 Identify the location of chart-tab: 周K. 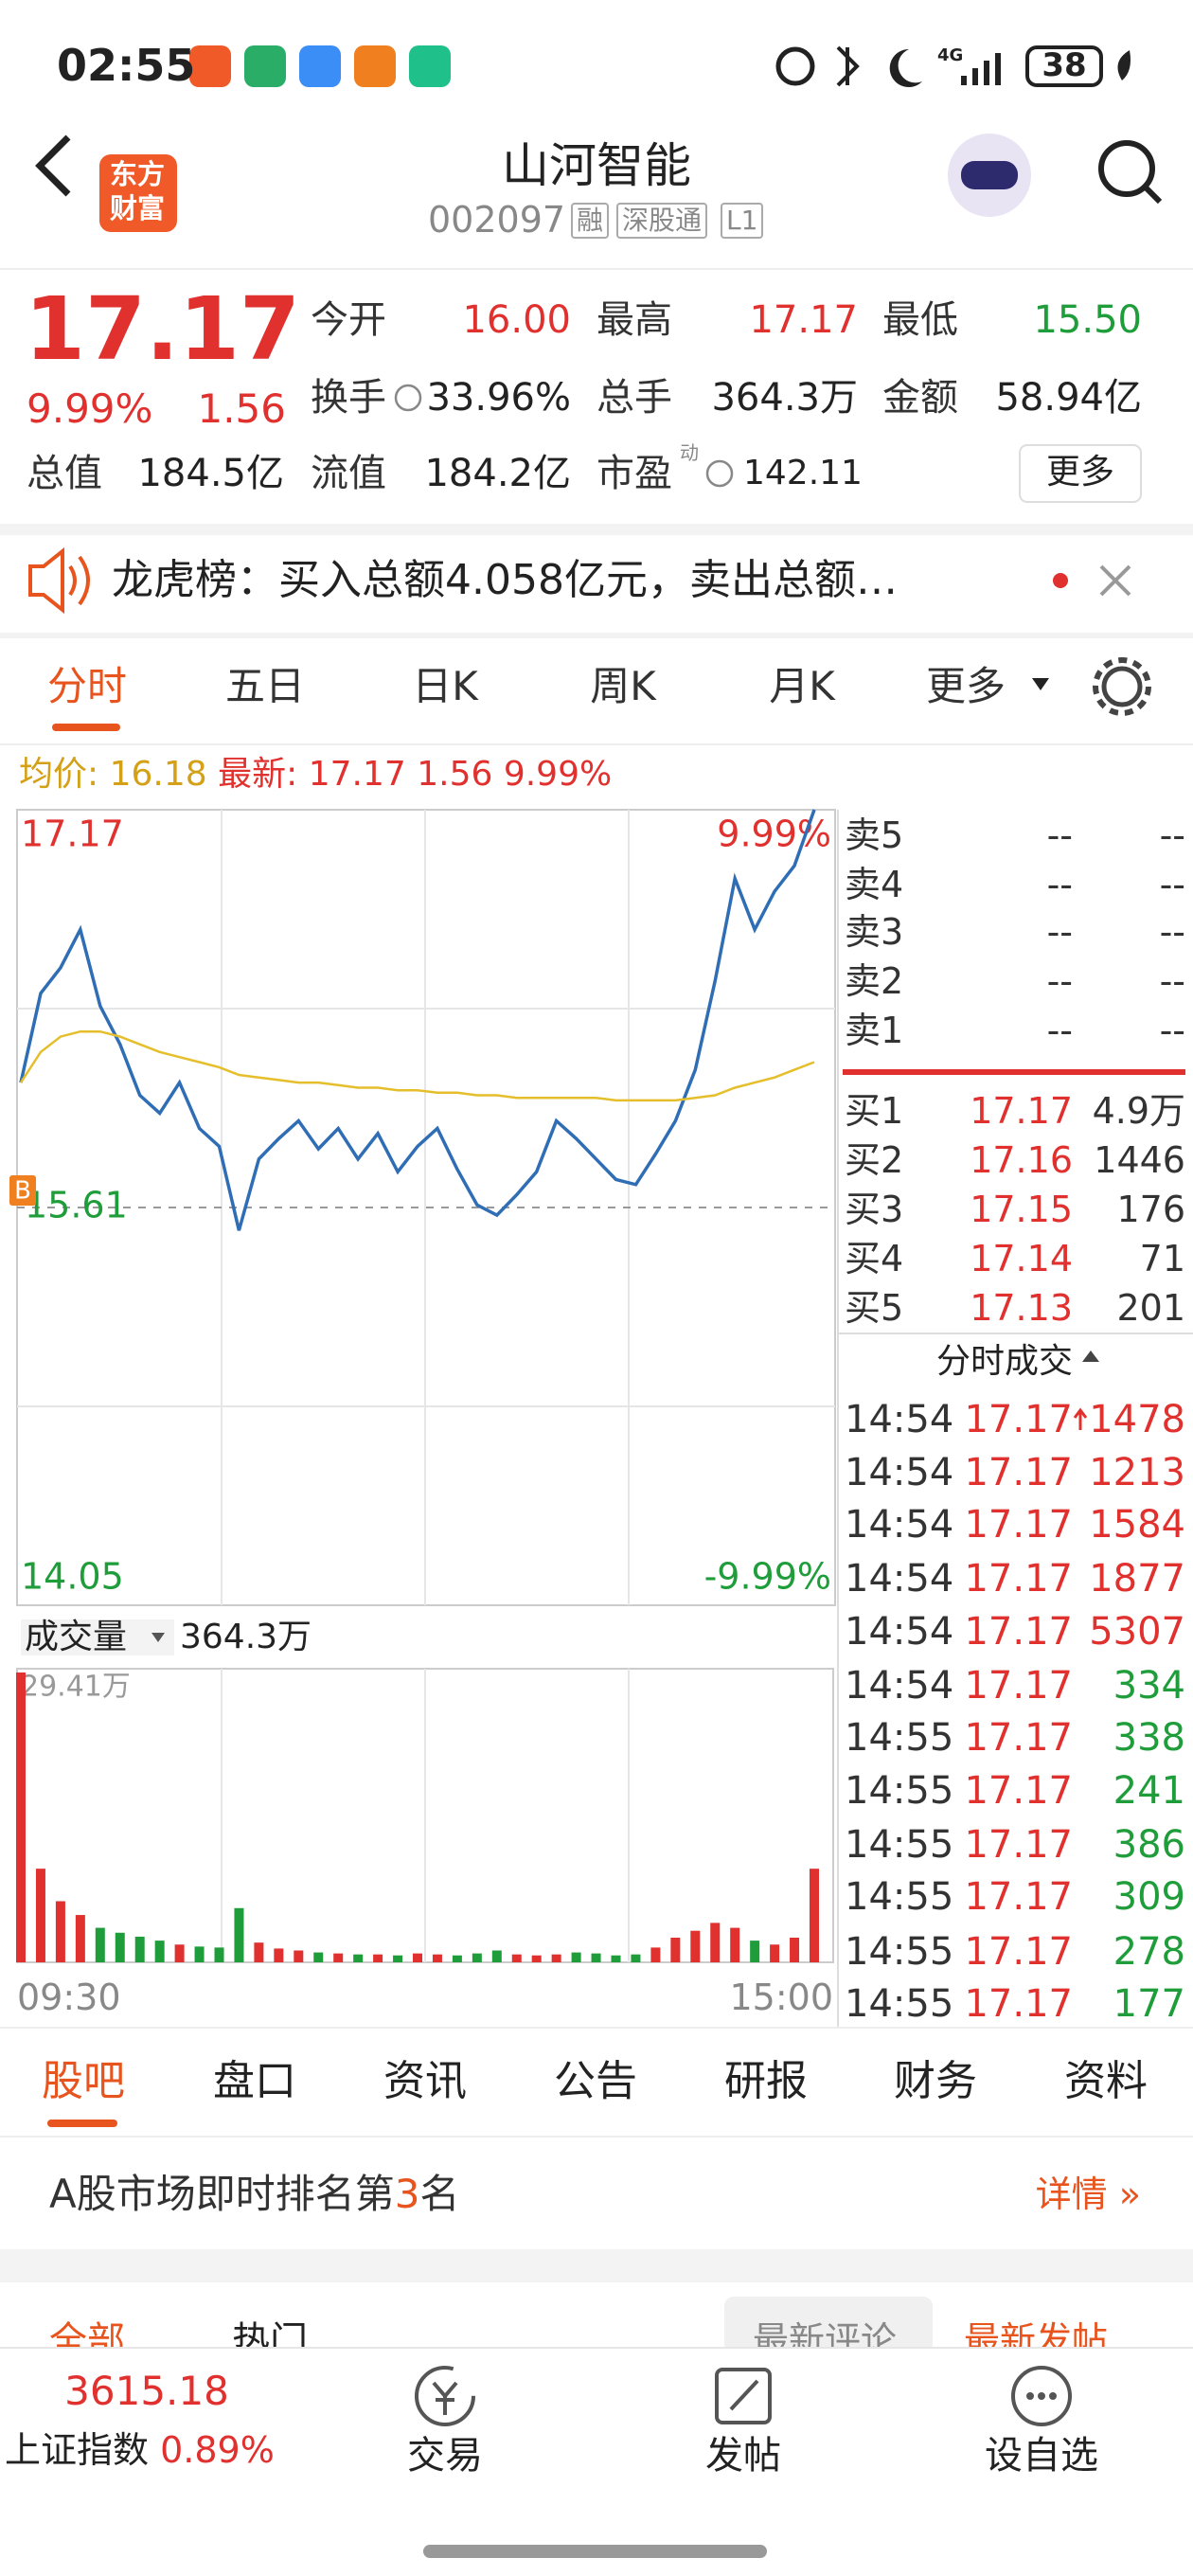
(623, 686).